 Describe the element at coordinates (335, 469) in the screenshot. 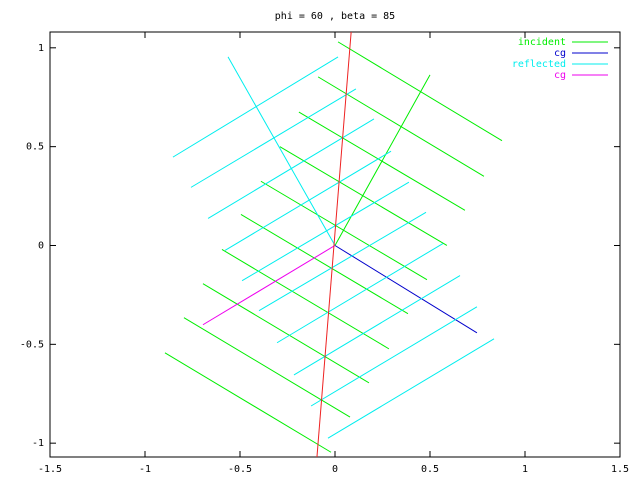

I see `x-tick-label: 0` at that location.